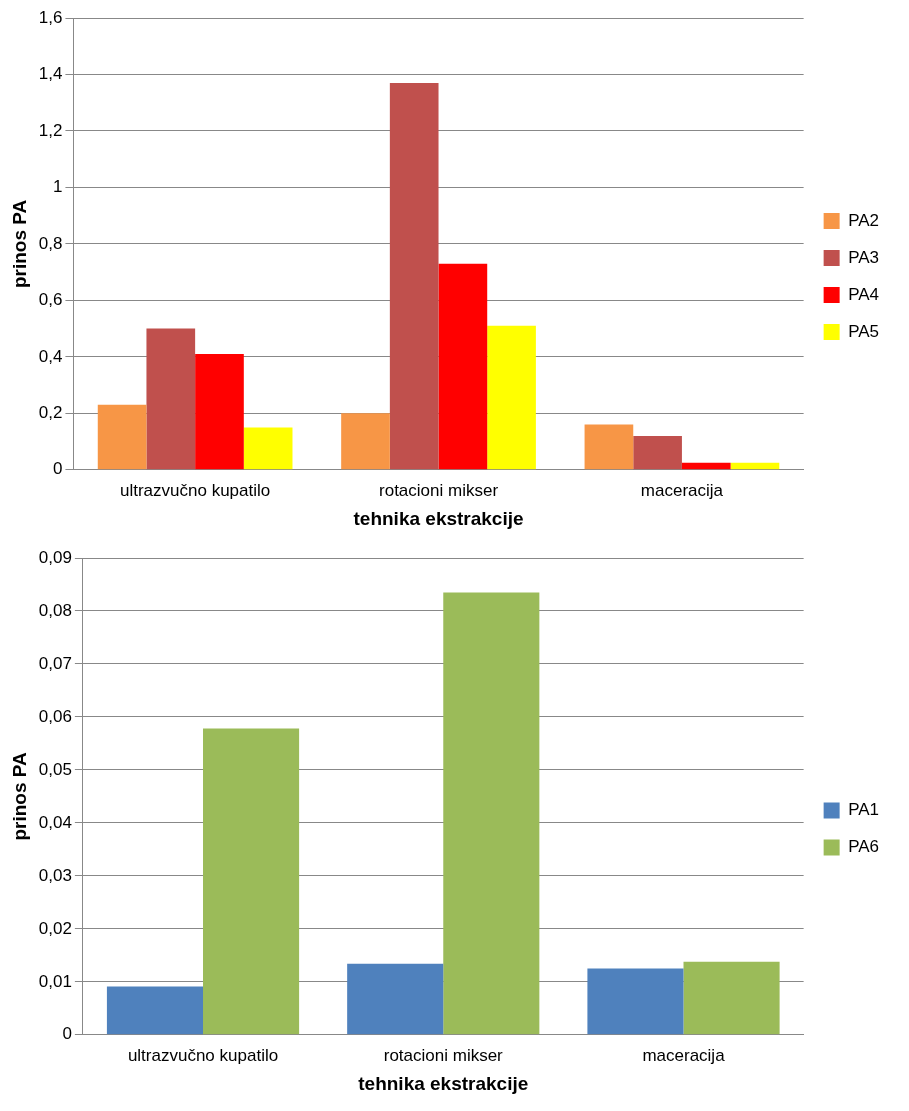 The width and height of the screenshot is (909, 1111). I want to click on y-tick-label: 1,6, so click(50, 17).